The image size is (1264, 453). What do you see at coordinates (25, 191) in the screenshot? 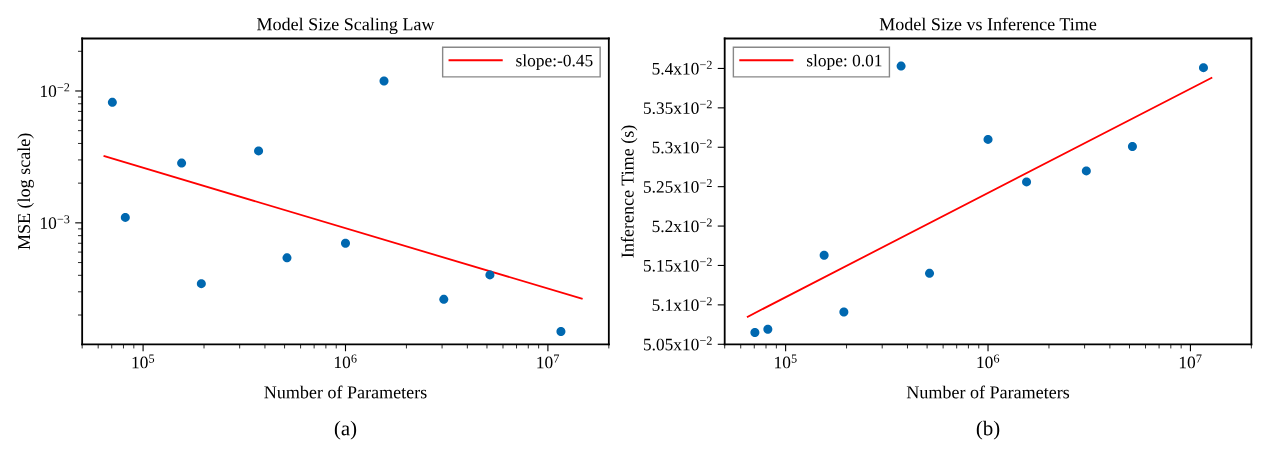
I see `y-axis-title: MSE (log scale)` at bounding box center [25, 191].